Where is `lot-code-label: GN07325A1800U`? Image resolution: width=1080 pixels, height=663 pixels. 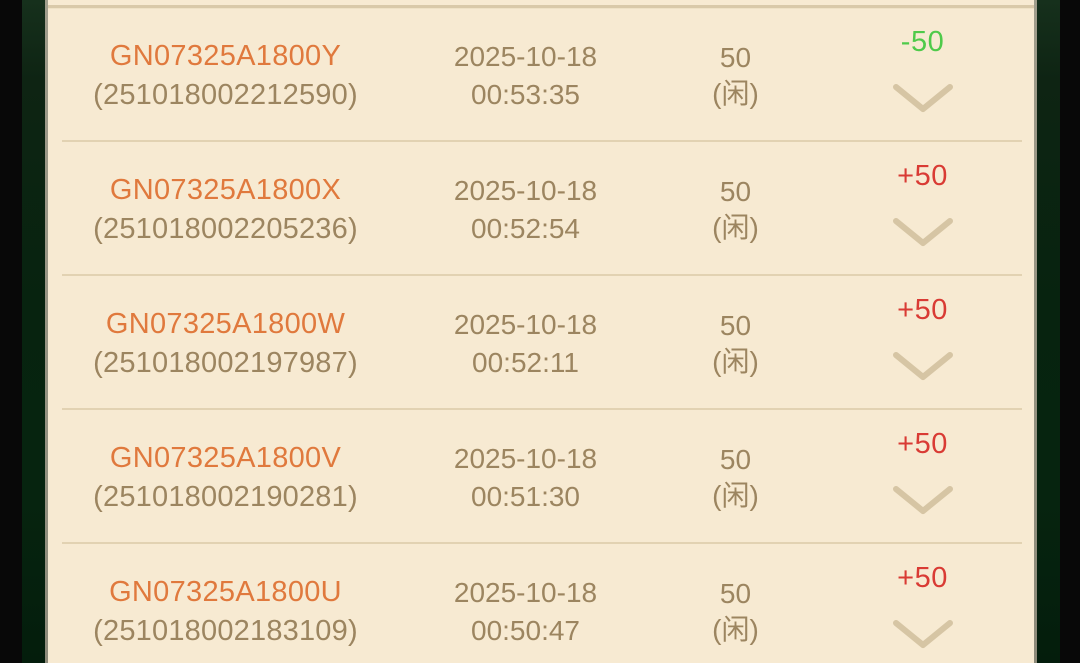 lot-code-label: GN07325A1800U is located at coordinates (225, 591).